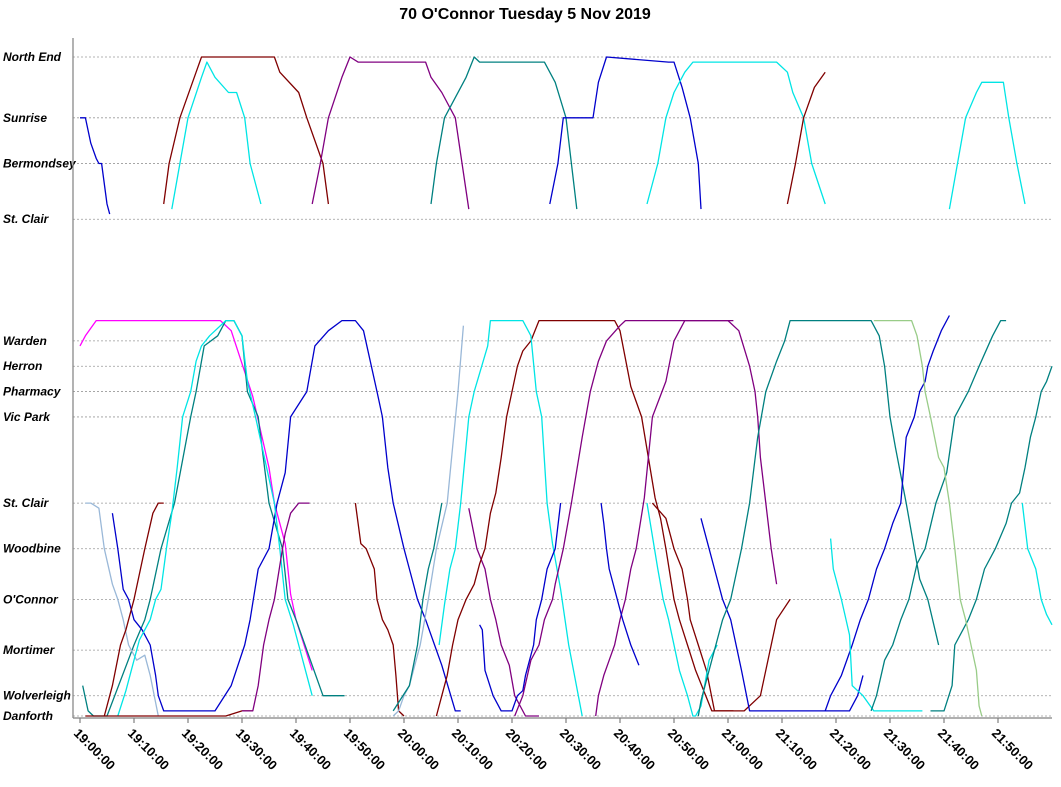 This screenshot has width=1061, height=787. Describe the element at coordinates (580, 749) in the screenshot. I see `x-tick-label: 20:30:00` at that location.